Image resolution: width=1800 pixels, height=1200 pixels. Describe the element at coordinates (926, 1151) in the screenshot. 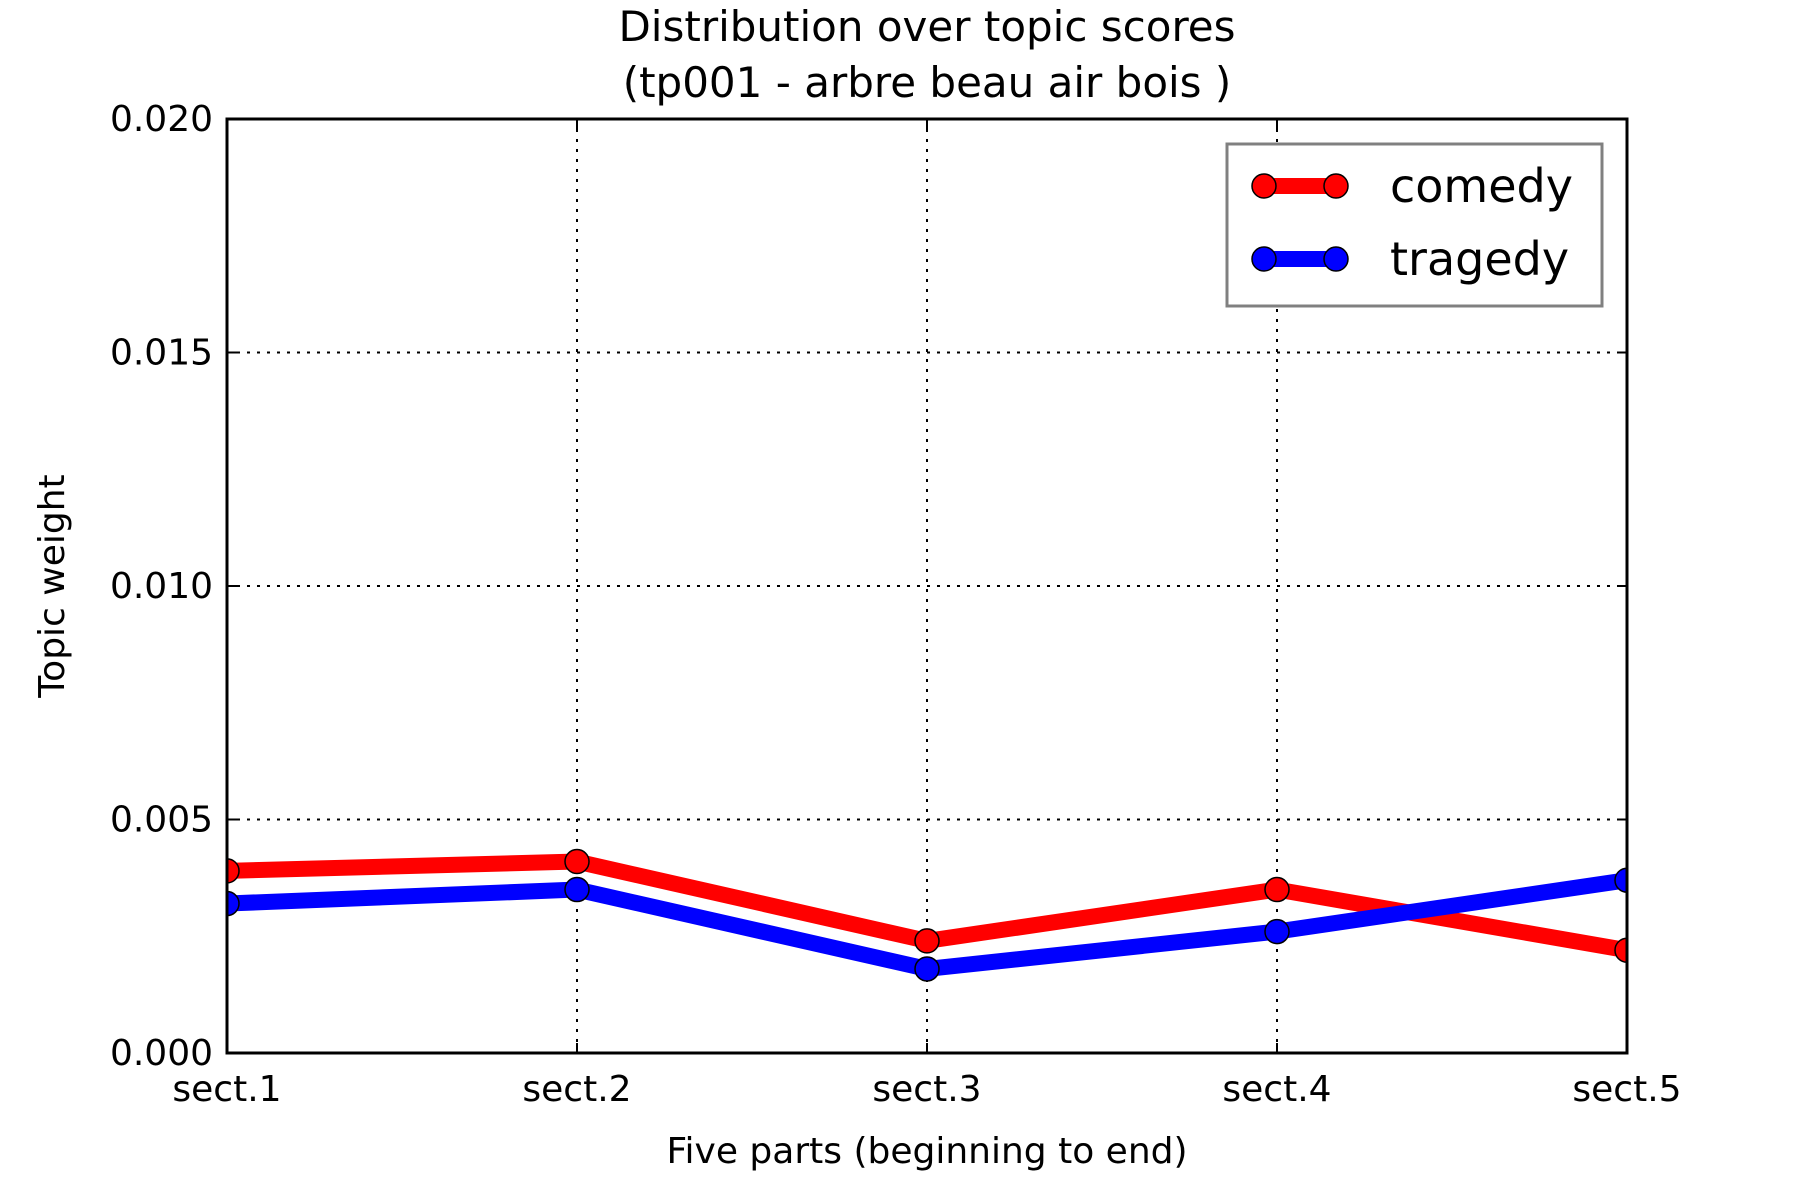

I see `x-axis-label: Five parts (beginning to end)` at that location.